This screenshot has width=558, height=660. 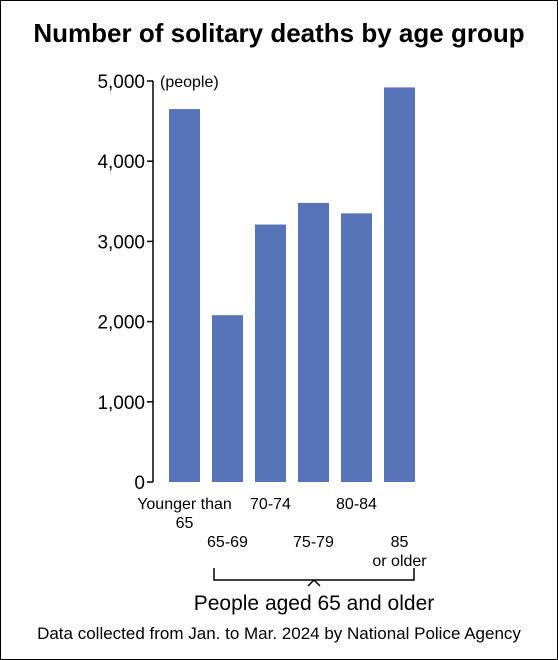 I want to click on y-tick-label: 1,000, so click(x=121, y=403).